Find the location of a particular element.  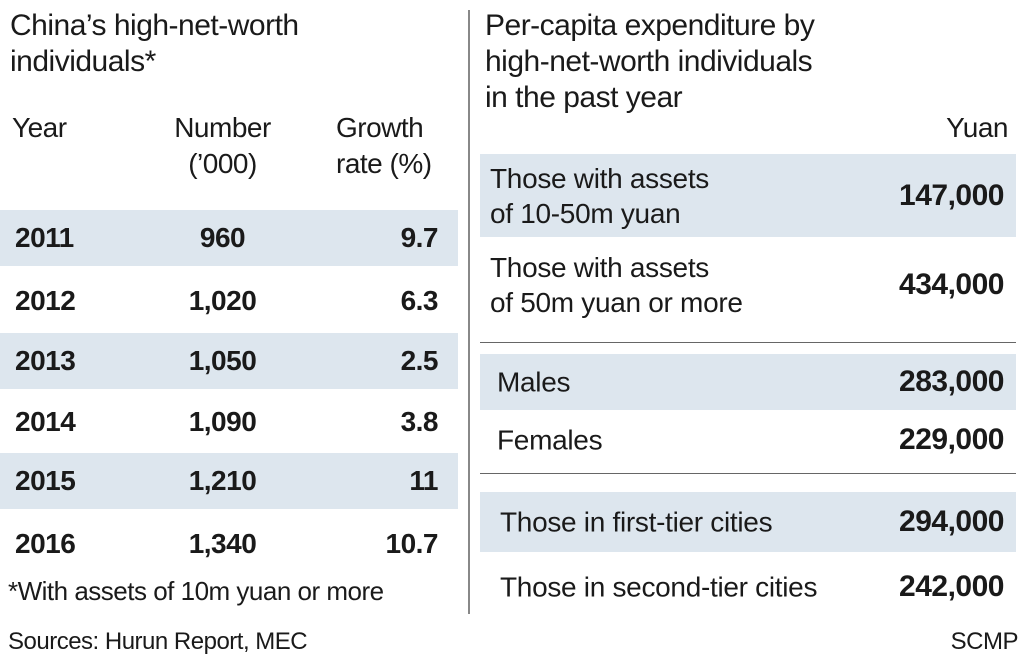

h-line: Growth is located at coordinates (380, 127).